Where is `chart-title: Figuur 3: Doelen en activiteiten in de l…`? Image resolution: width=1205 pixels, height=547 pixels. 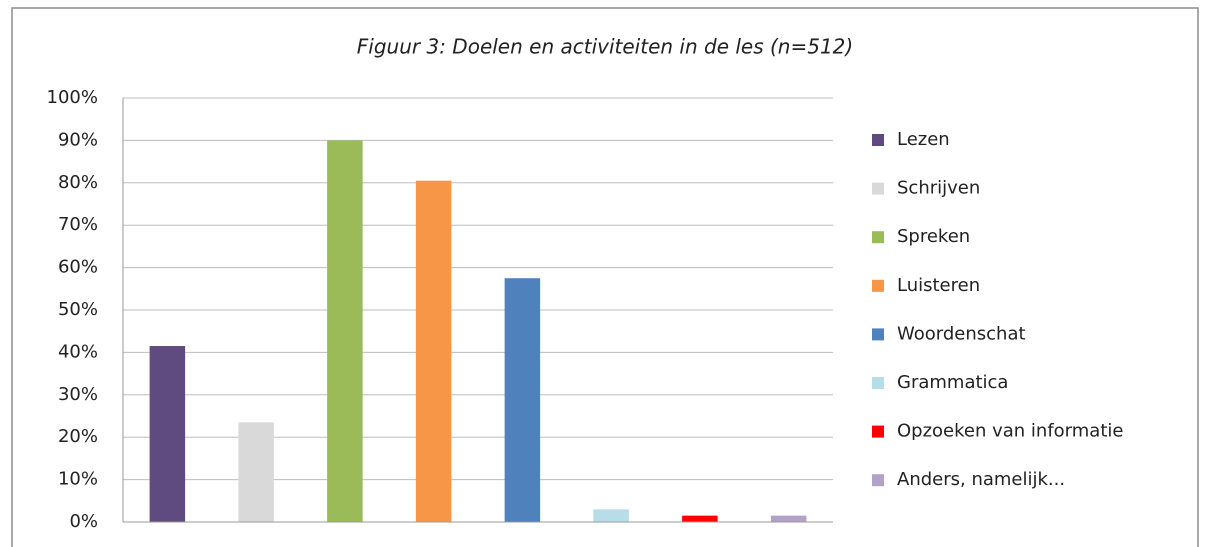
chart-title: Figuur 3: Doelen en activiteiten in de l… is located at coordinates (605, 47).